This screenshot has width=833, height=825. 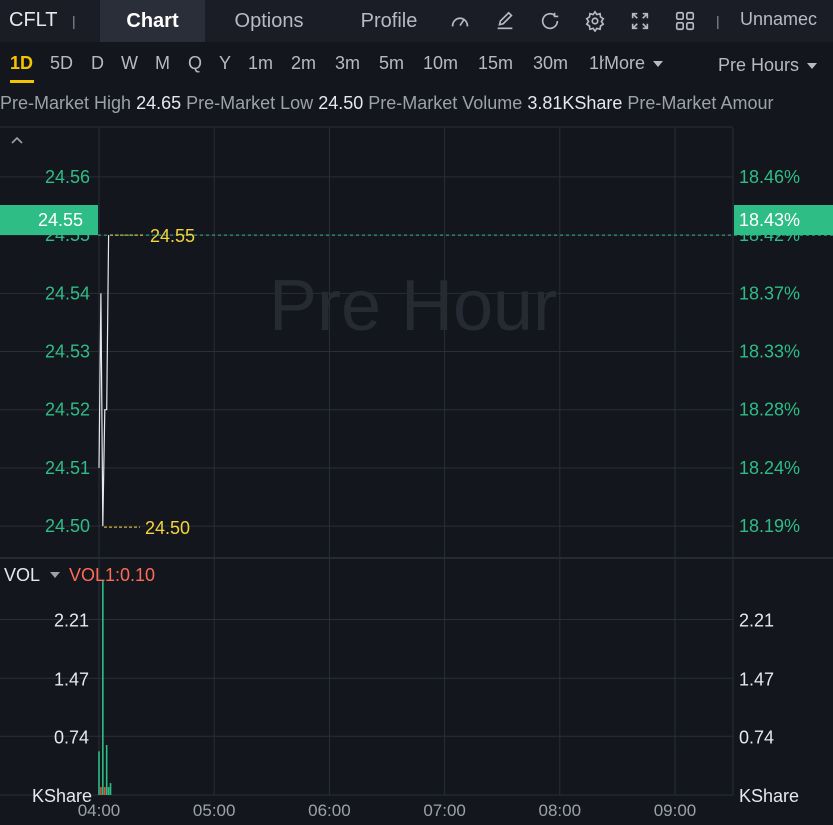 What do you see at coordinates (392, 63) in the screenshot?
I see `period-5m: 5m` at bounding box center [392, 63].